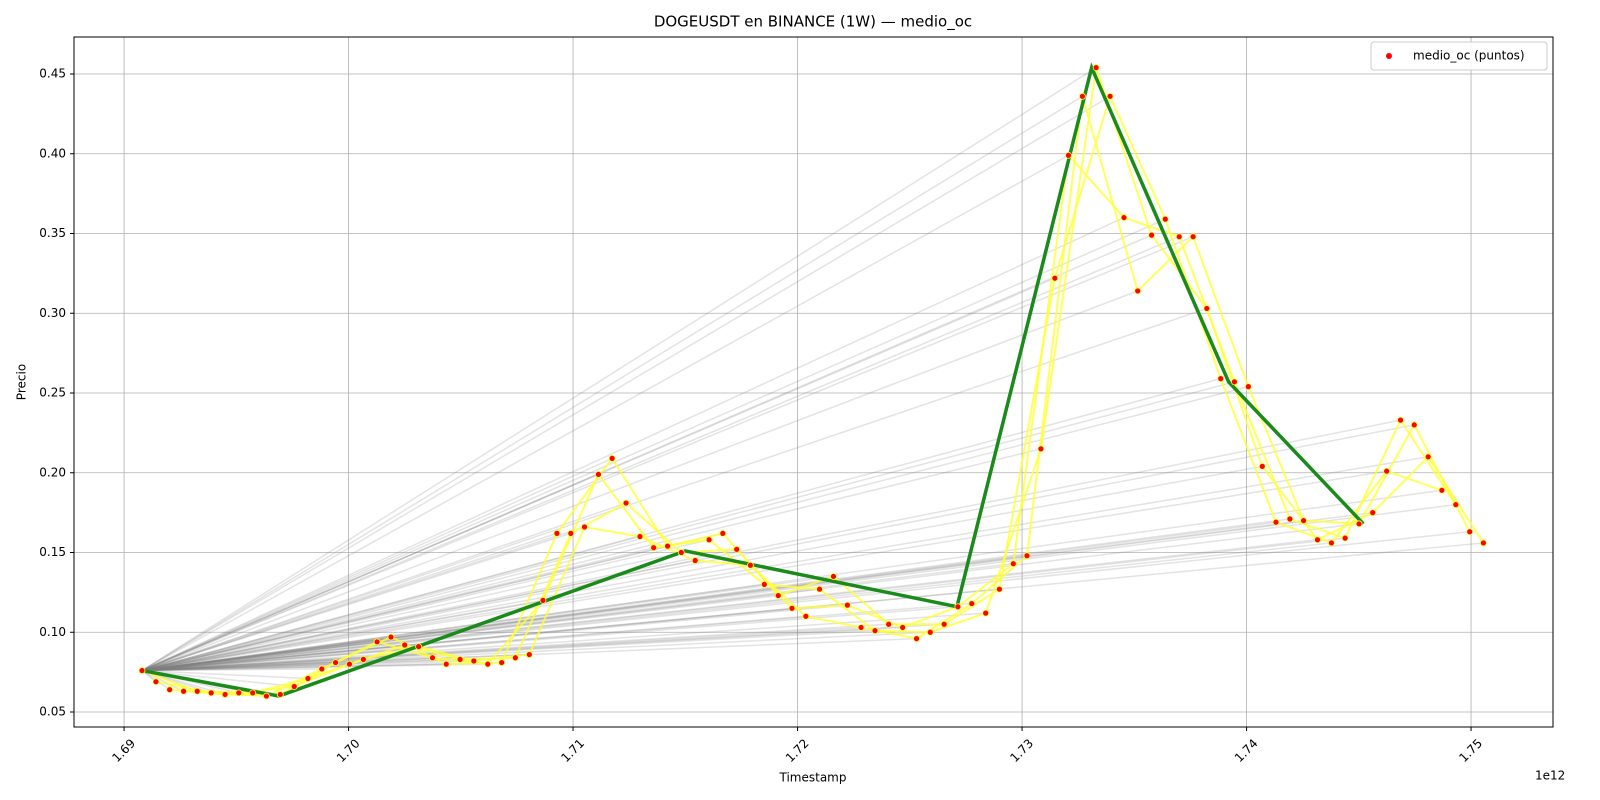 This screenshot has height=800, width=1600. What do you see at coordinates (1459, 56) in the screenshot?
I see `legend: medio_oc (puntos)` at bounding box center [1459, 56].